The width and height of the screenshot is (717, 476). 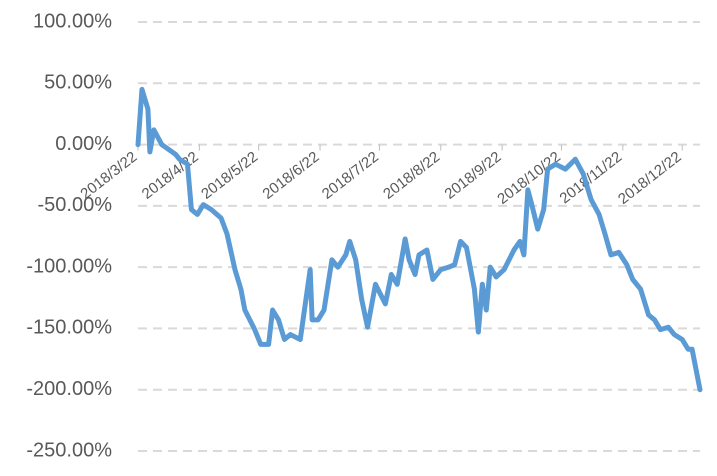 What do you see at coordinates (69, 328) in the screenshot?
I see `y-tick-label: -150.00%` at bounding box center [69, 328].